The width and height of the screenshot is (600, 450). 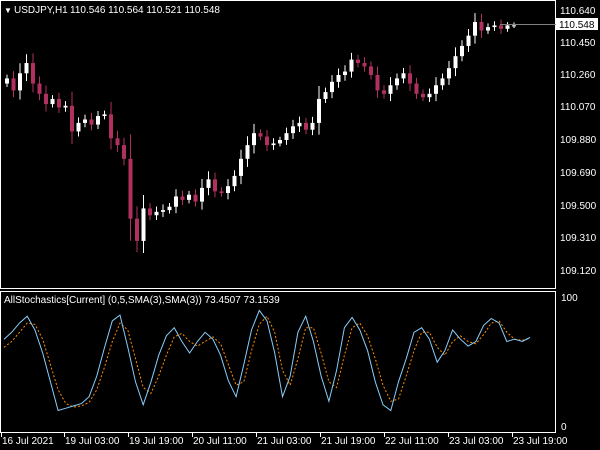 I want to click on ohlc-readout: 110.546 110.564 110.521 110.548, so click(x=145, y=10).